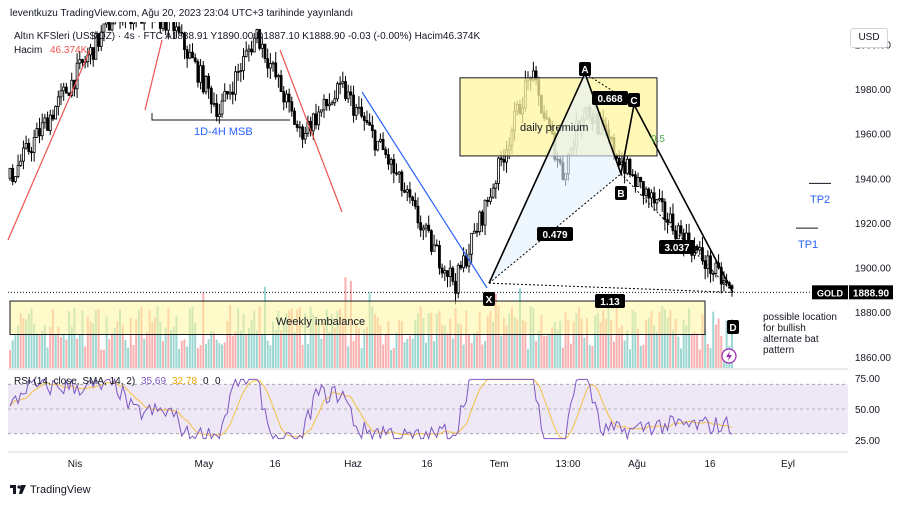 This screenshot has width=908, height=506. Describe the element at coordinates (788, 464) in the screenshot. I see `time-tick: Eyl` at that location.